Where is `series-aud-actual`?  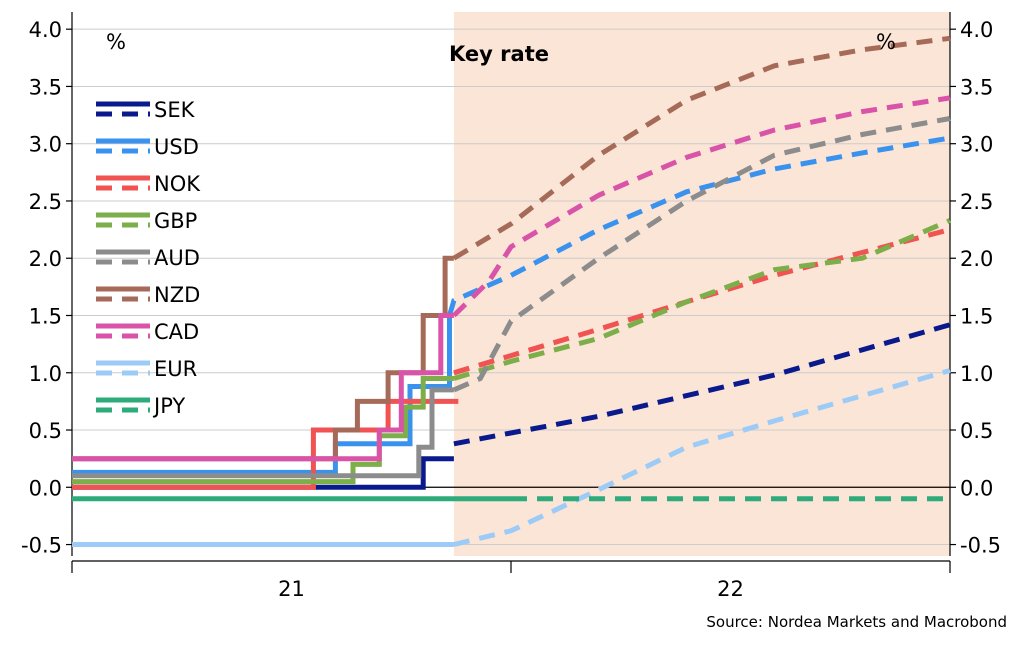 series-aud-actual is located at coordinates (263, 433).